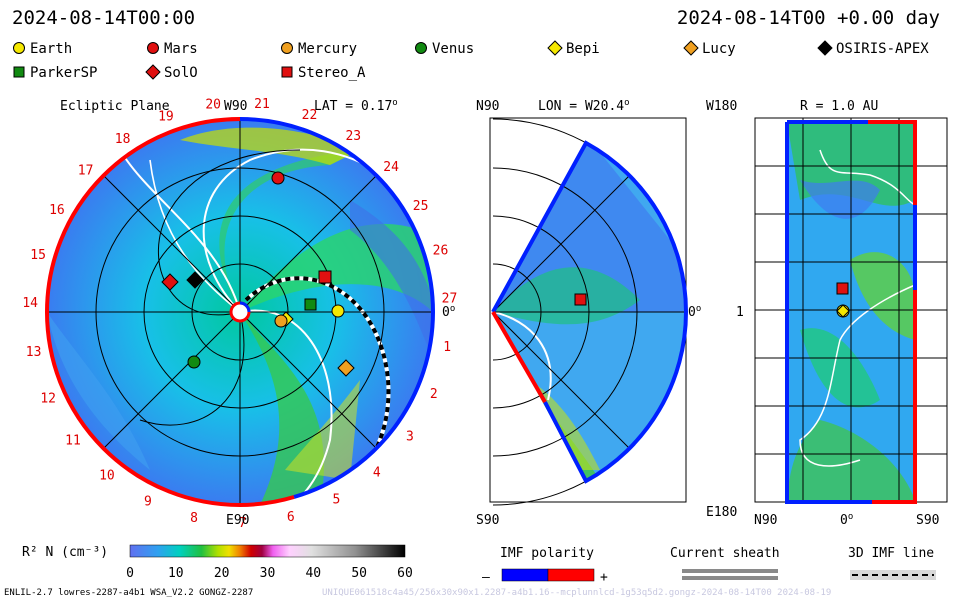 This screenshot has width=960, height=600. What do you see at coordinates (839, 106) in the screenshot?
I see `radial-r: R = 1.0 AU` at bounding box center [839, 106].